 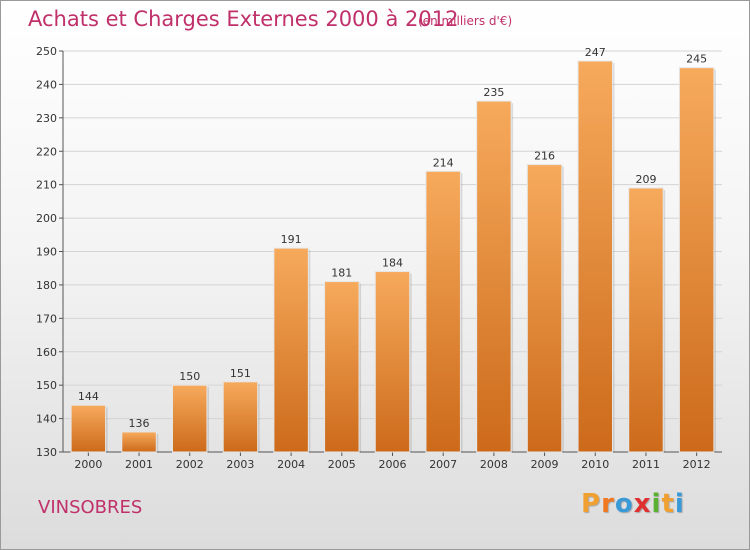 What do you see at coordinates (46, 419) in the screenshot?
I see `y-tick-label: 140` at bounding box center [46, 419].